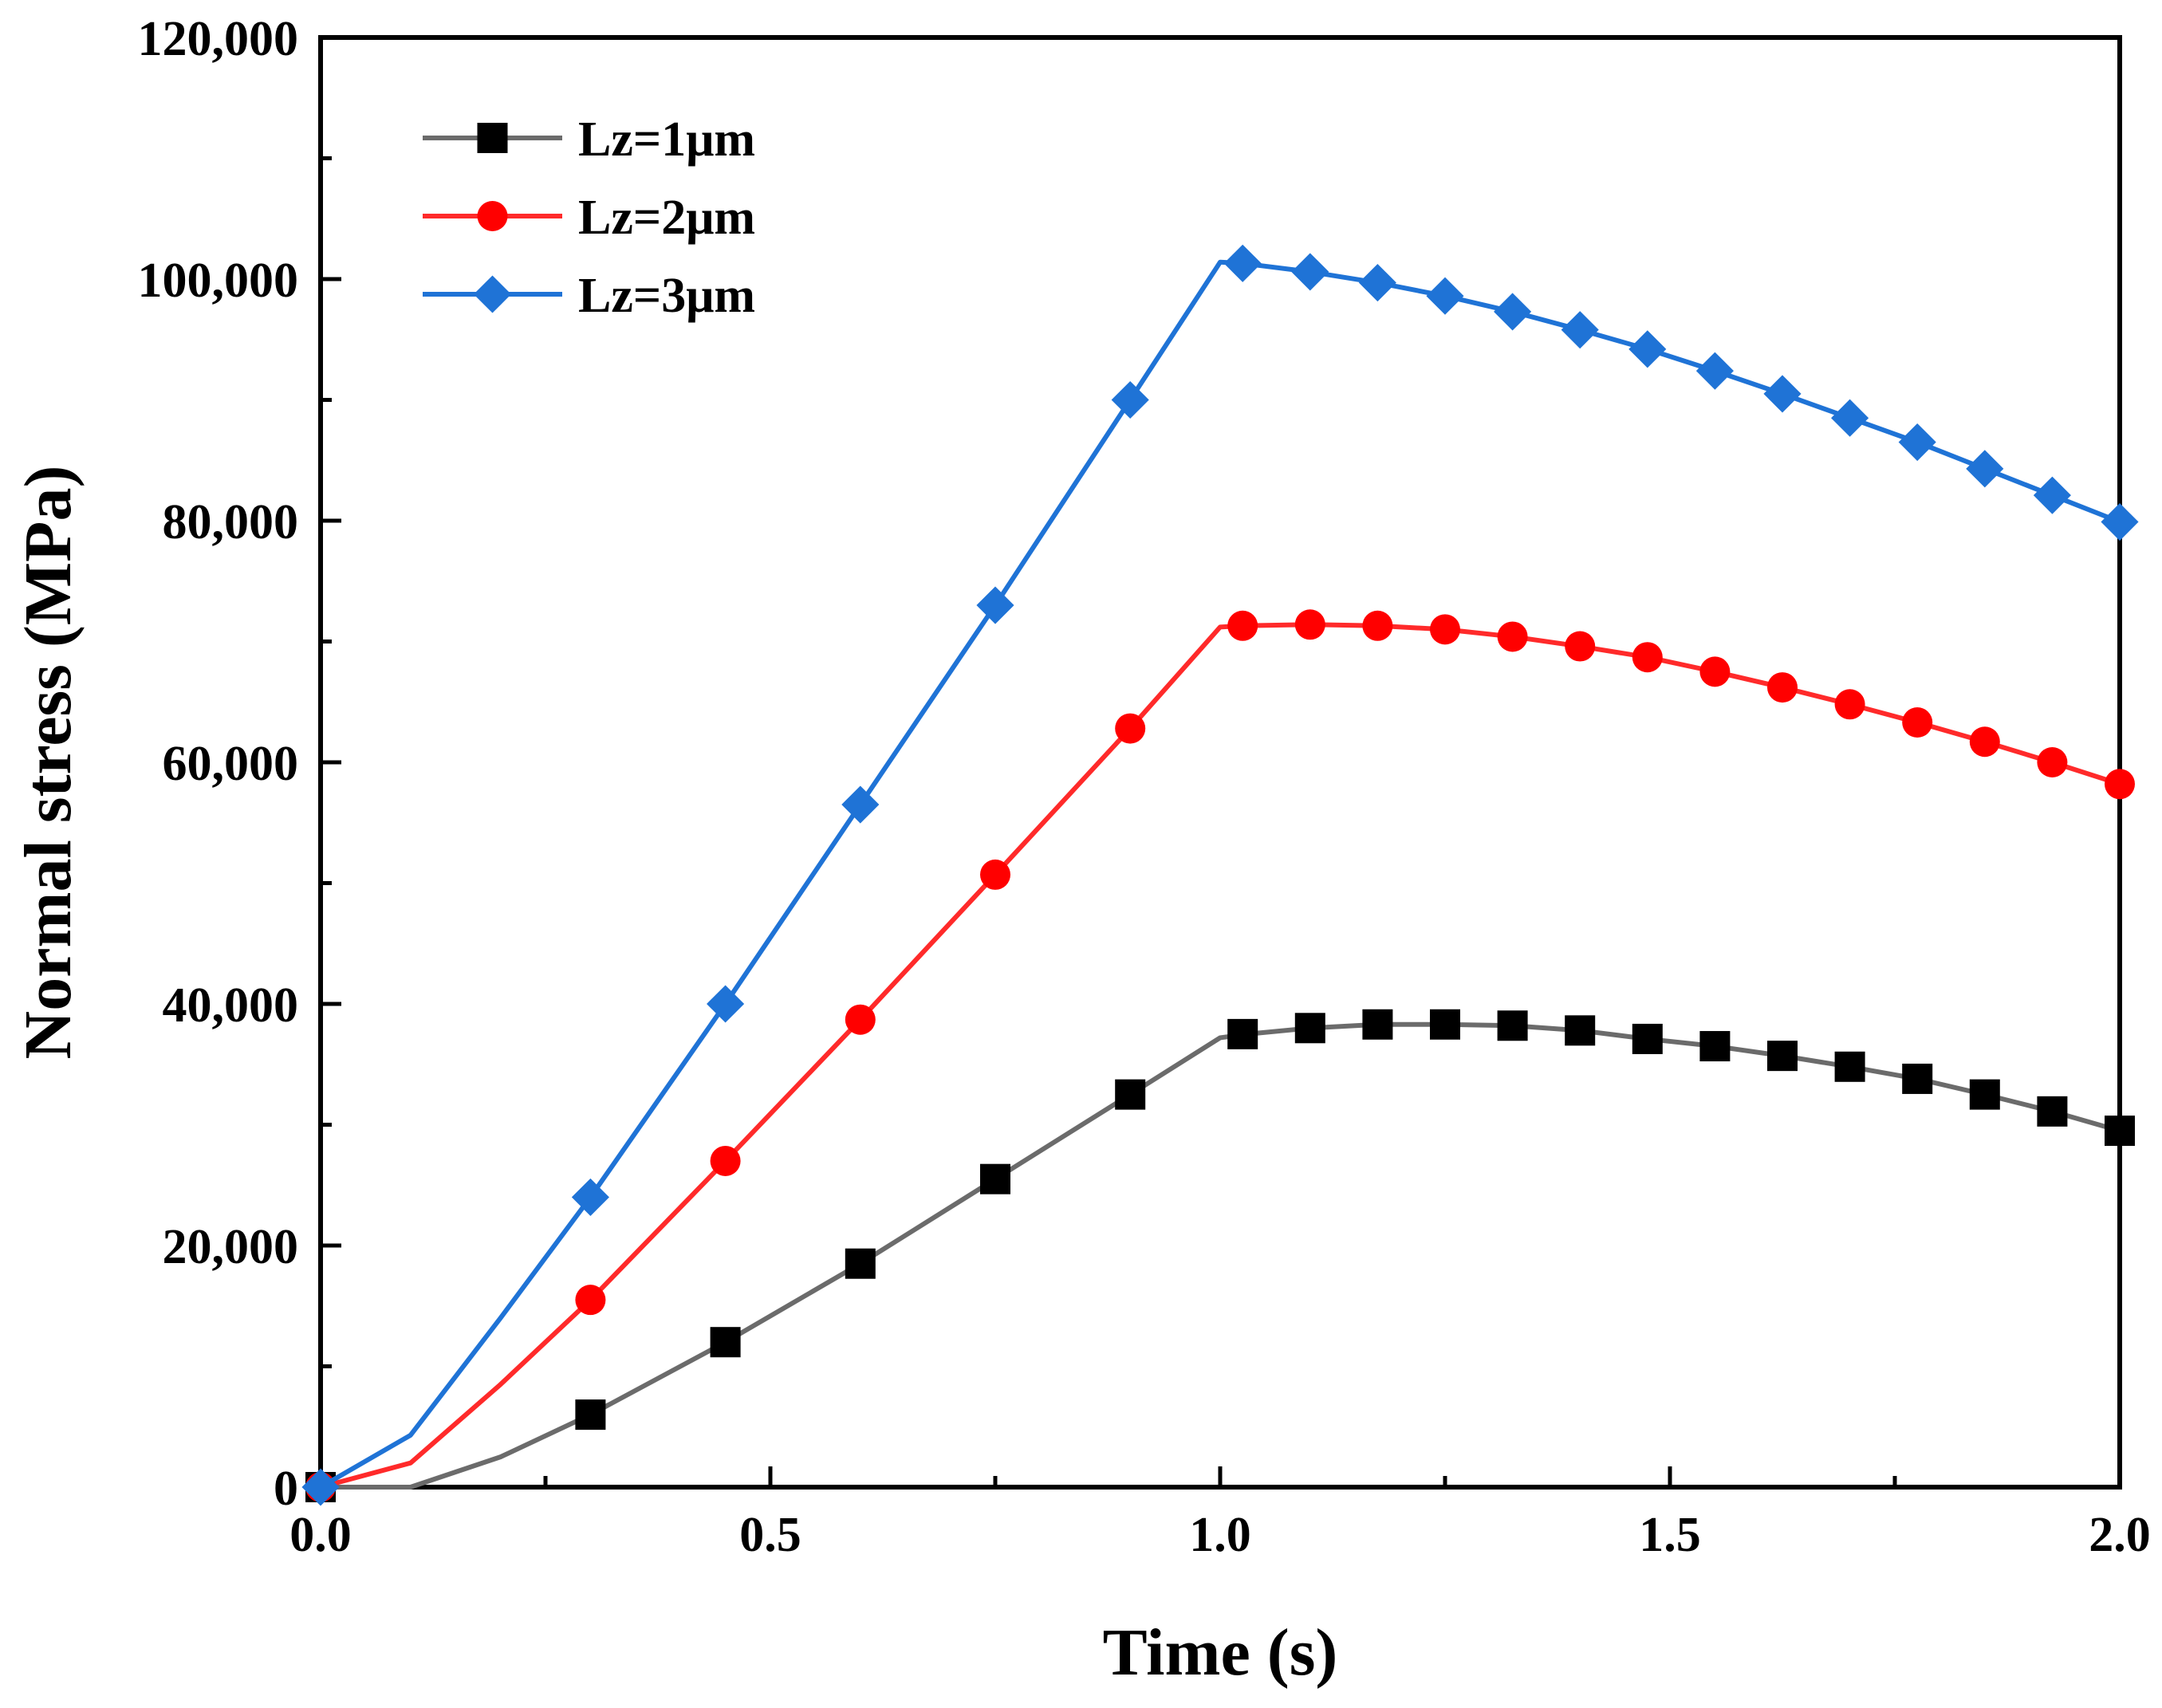  I want to click on x-tick-label: 1.5, so click(1670, 1535).